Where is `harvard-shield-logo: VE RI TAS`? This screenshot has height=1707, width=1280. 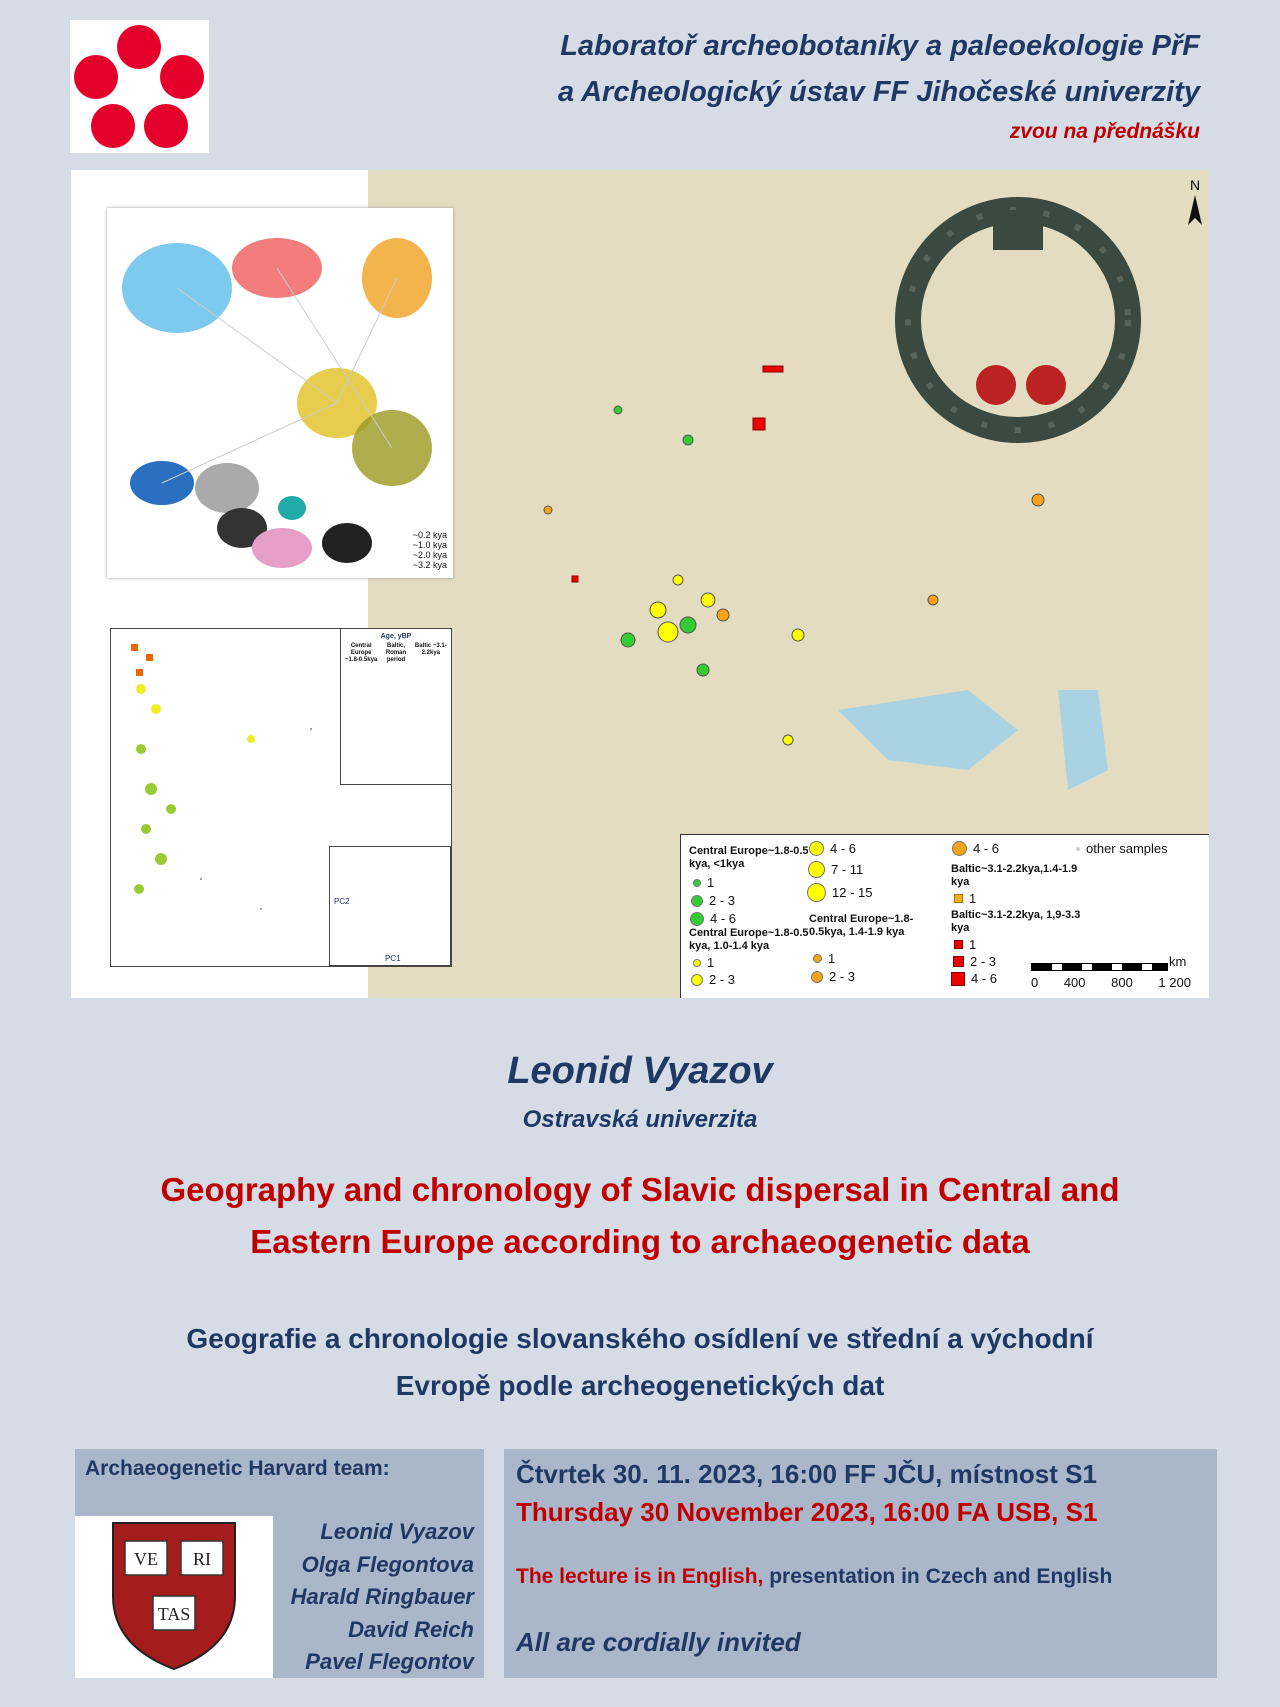 harvard-shield-logo: VE RI TAS is located at coordinates (174, 1597).